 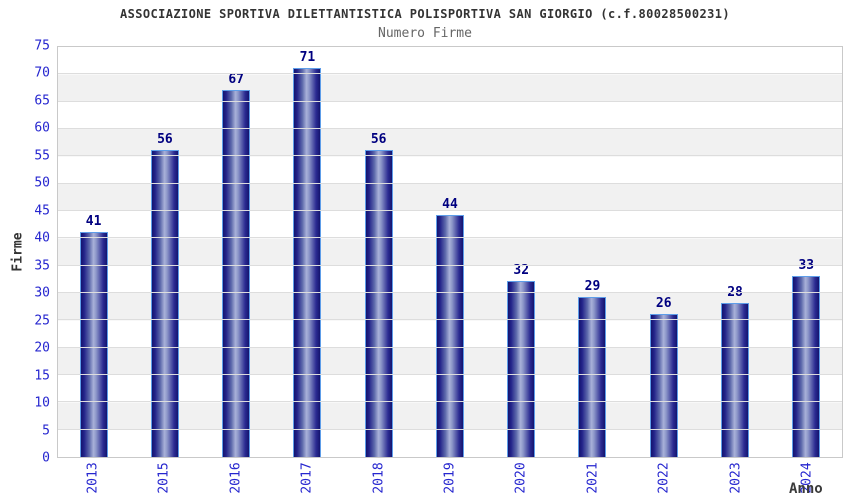 What do you see at coordinates (42, 128) in the screenshot?
I see `y-tick-label: 60` at bounding box center [42, 128].